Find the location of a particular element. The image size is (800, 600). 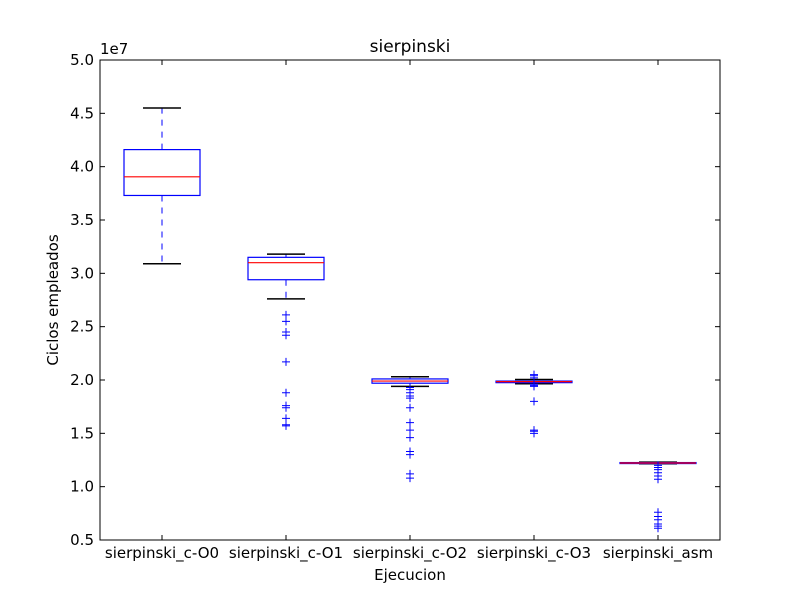

x-tick-label: sierpinski_c-O3 is located at coordinates (534, 553).